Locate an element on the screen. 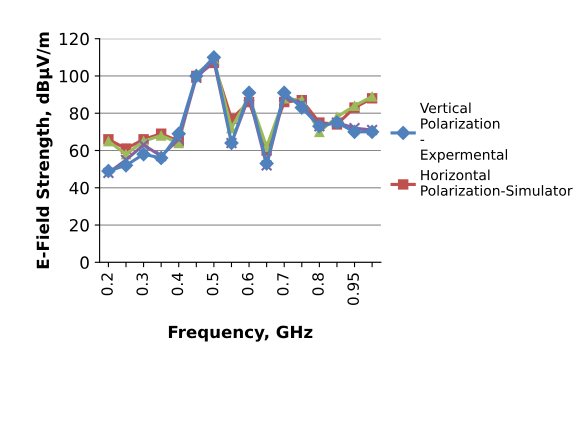  x-tick-label: 0.2 is located at coordinates (107, 285).